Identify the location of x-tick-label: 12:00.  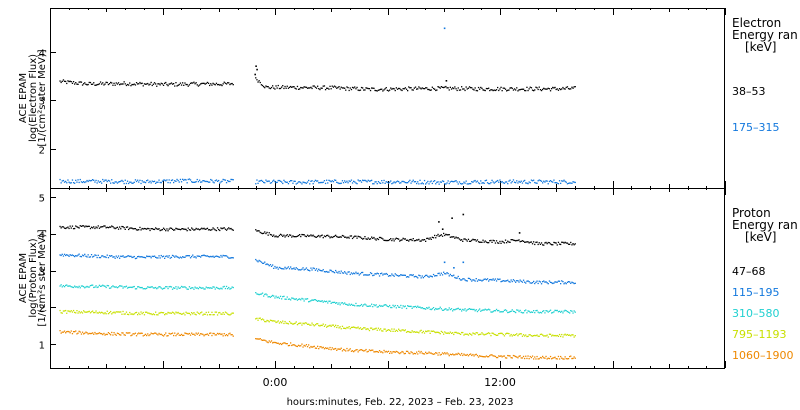
(500, 382).